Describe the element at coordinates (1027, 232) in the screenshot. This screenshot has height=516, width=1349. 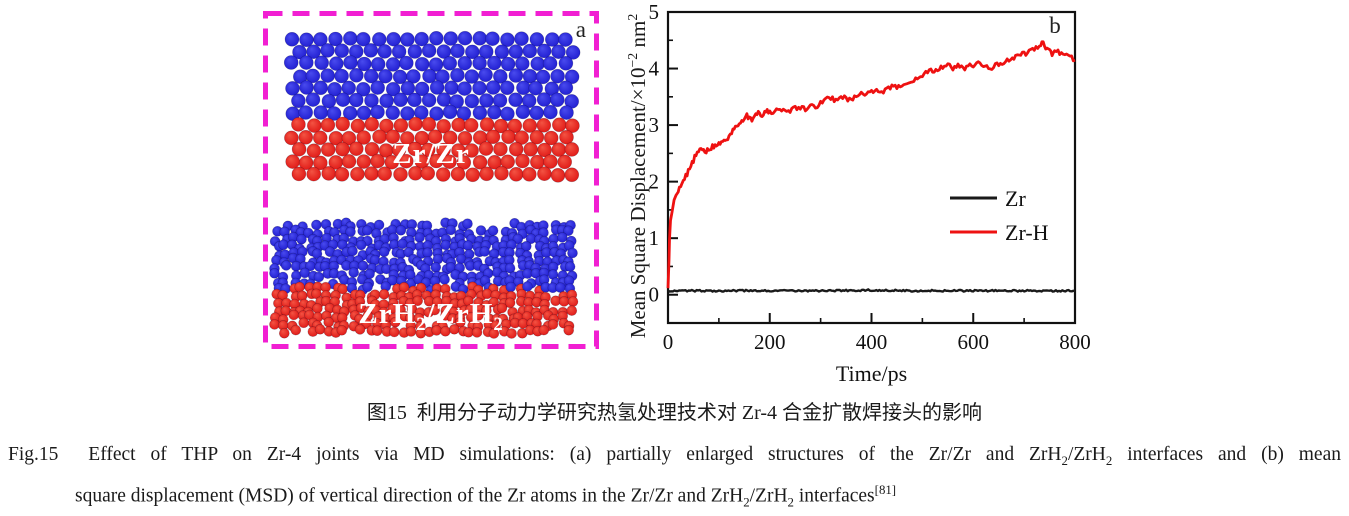
I see `legend-label-Zr-H: Zr-H` at that location.